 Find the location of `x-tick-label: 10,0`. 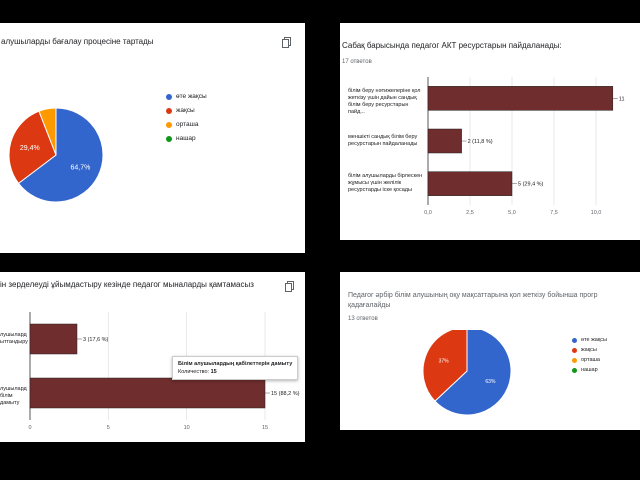

x-tick-label: 10,0 is located at coordinates (596, 213).